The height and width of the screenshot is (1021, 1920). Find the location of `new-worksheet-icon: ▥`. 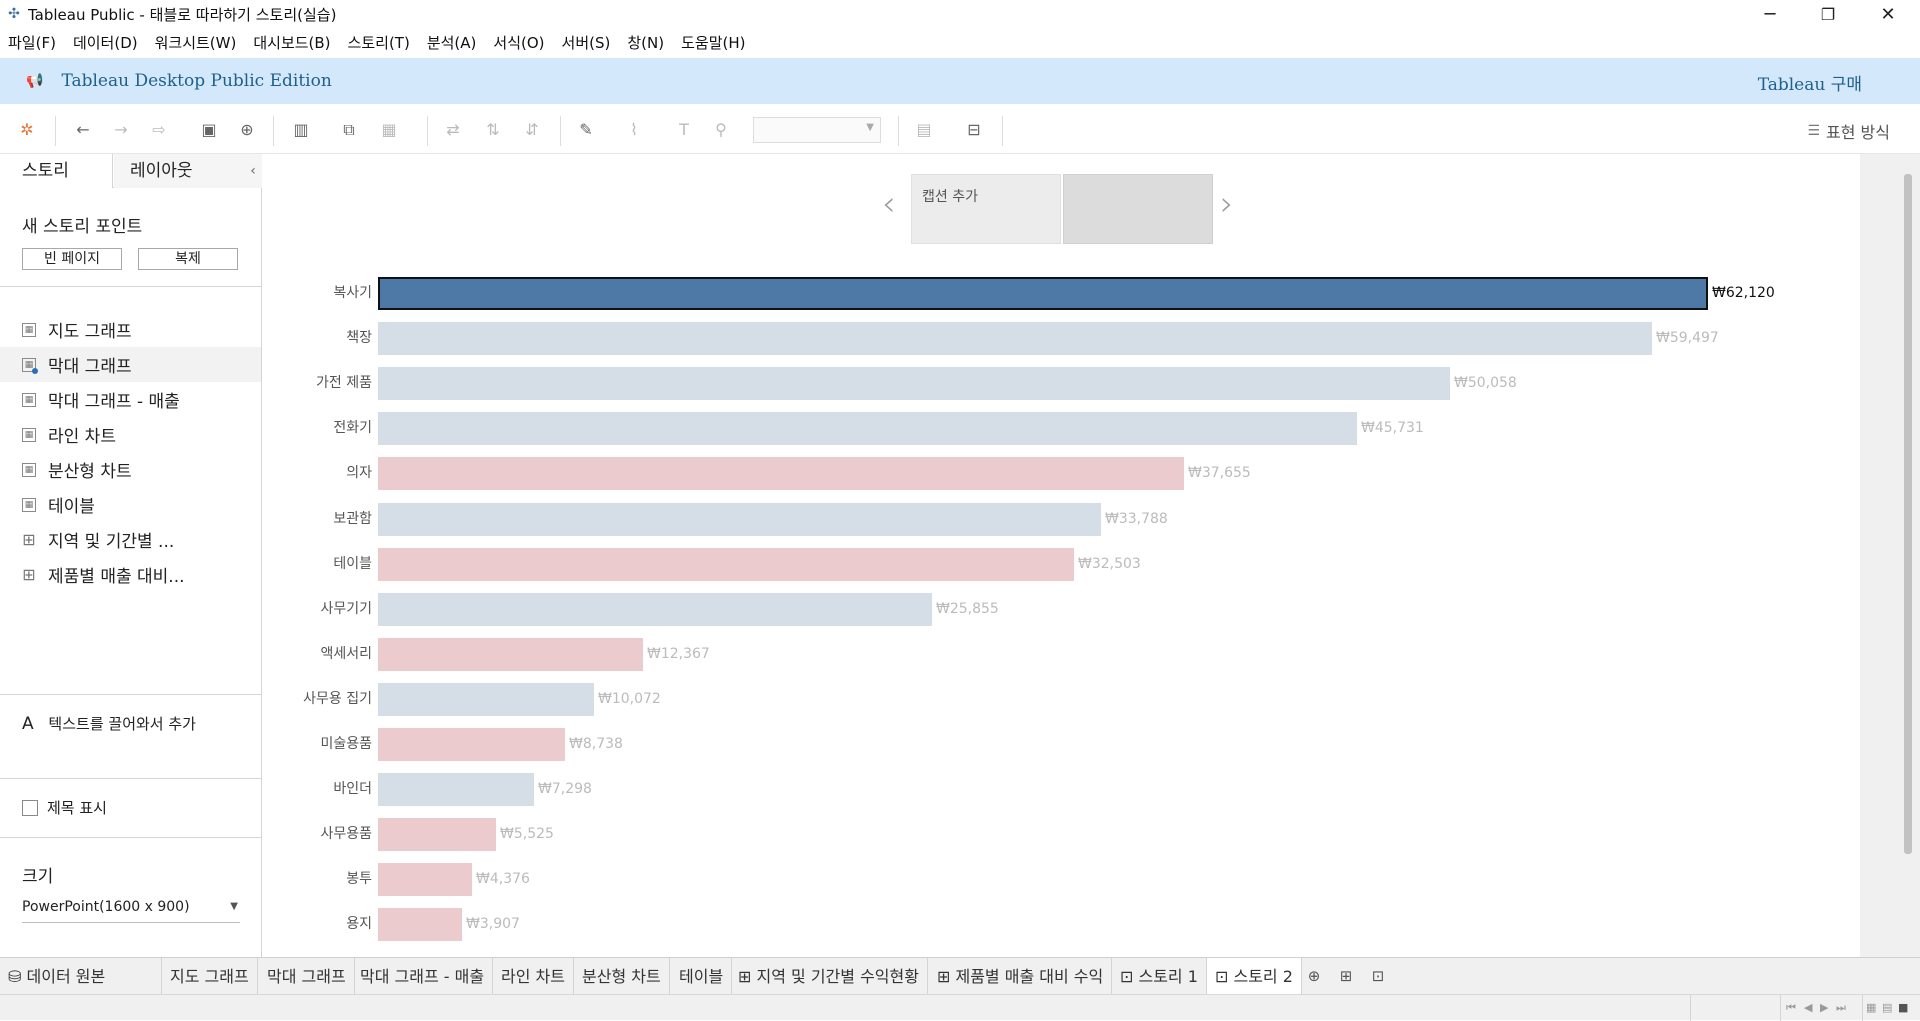

new-worksheet-icon: ▥ is located at coordinates (301, 129).